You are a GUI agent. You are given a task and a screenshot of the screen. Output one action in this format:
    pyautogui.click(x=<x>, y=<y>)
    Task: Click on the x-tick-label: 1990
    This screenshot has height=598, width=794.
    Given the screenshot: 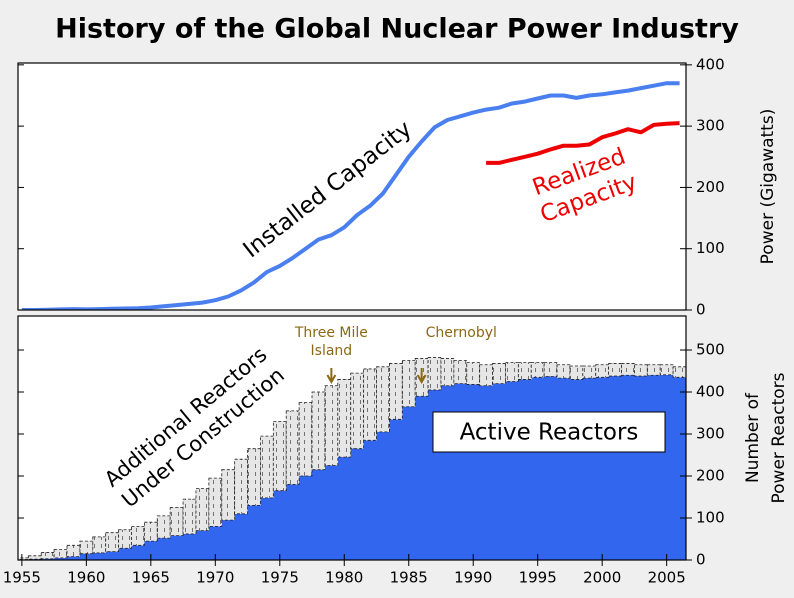 What is the action you would take?
    pyautogui.click(x=473, y=578)
    